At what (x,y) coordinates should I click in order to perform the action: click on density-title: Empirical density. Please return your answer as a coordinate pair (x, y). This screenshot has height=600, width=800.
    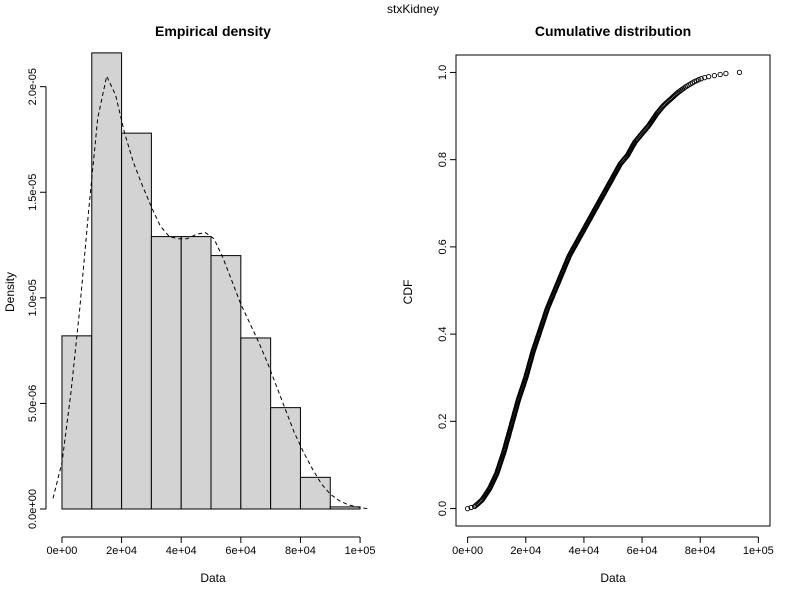
    Looking at the image, I should click on (213, 31).